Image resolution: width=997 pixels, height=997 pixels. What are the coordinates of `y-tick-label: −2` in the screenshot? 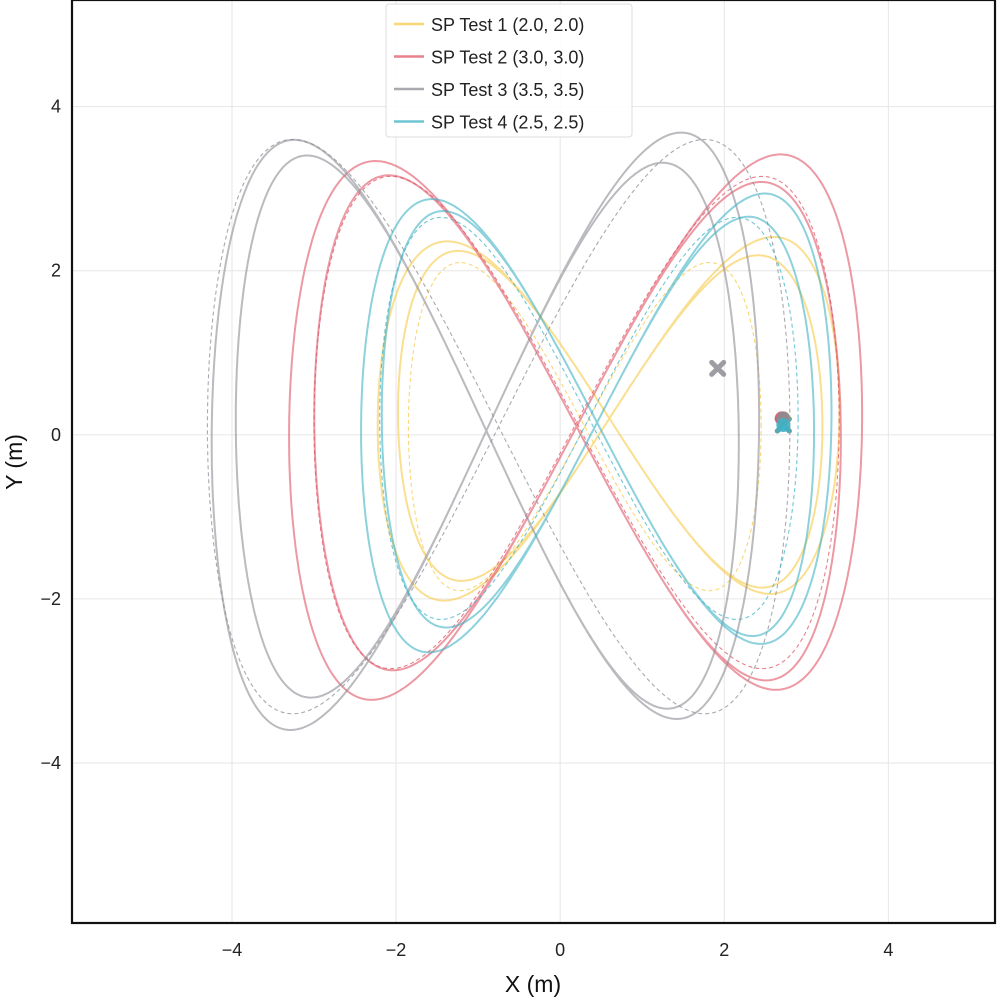 It's located at (50, 599).